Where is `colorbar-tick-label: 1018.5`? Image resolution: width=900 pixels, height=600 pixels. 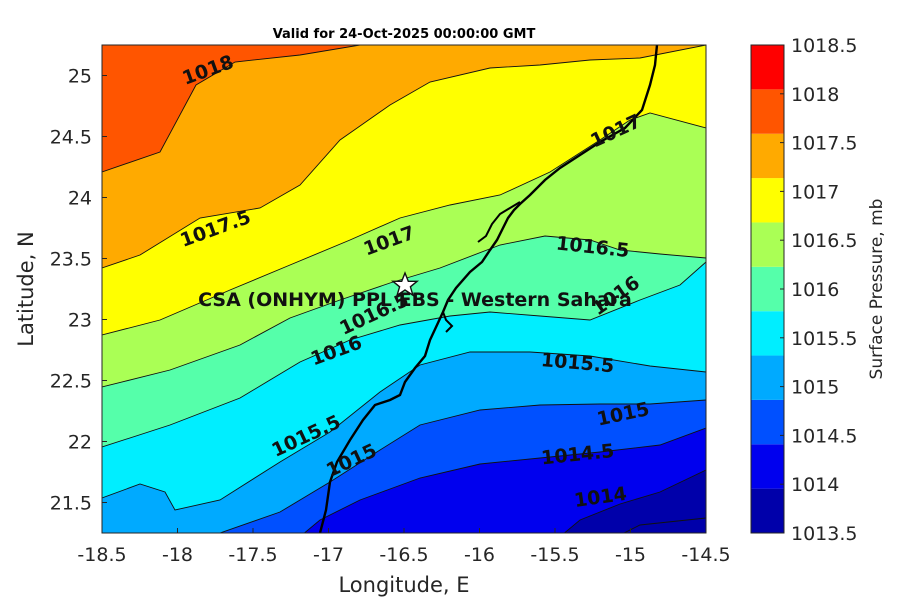
colorbar-tick-label: 1018.5 is located at coordinates (824, 46).